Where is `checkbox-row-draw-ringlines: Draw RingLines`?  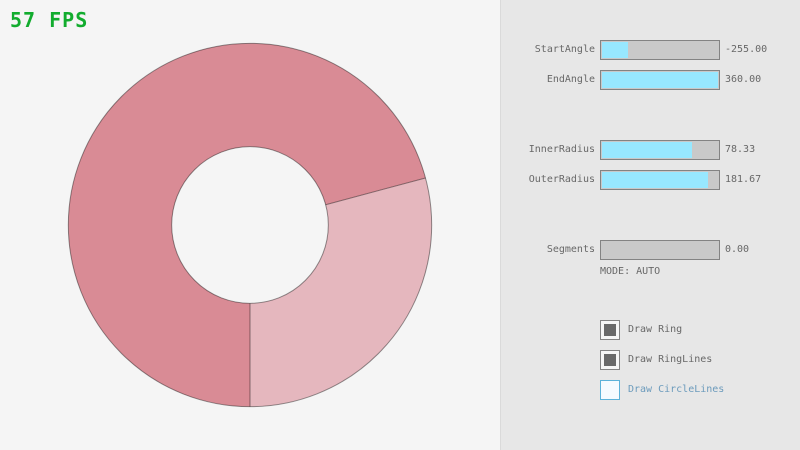 checkbox-row-draw-ringlines: Draw RingLines is located at coordinates (650, 360).